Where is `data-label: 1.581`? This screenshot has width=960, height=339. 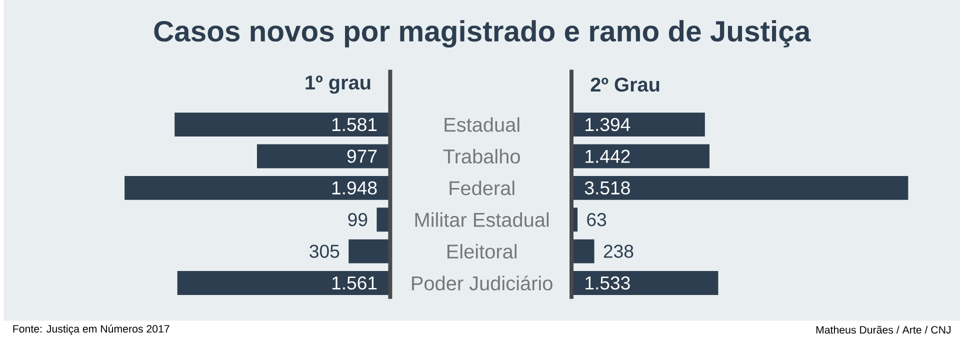
data-label: 1.581 is located at coordinates (354, 125).